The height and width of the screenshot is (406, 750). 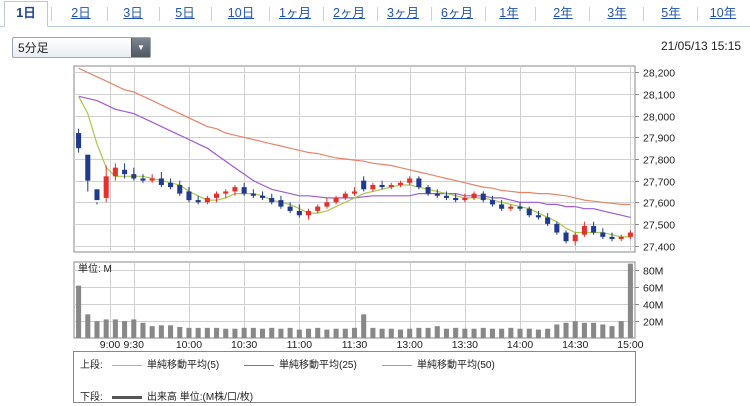 What do you see at coordinates (653, 306) in the screenshot?
I see `volume-tick-label: 40M` at bounding box center [653, 306].